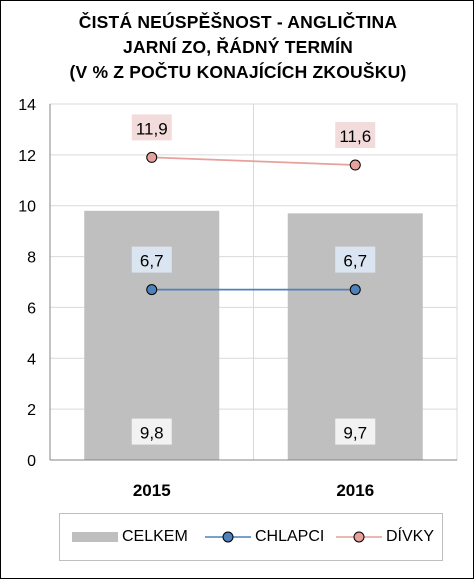 This screenshot has height=579, width=474. Describe the element at coordinates (410, 536) in the screenshot. I see `legend-label-divky: DÍVKY` at that location.